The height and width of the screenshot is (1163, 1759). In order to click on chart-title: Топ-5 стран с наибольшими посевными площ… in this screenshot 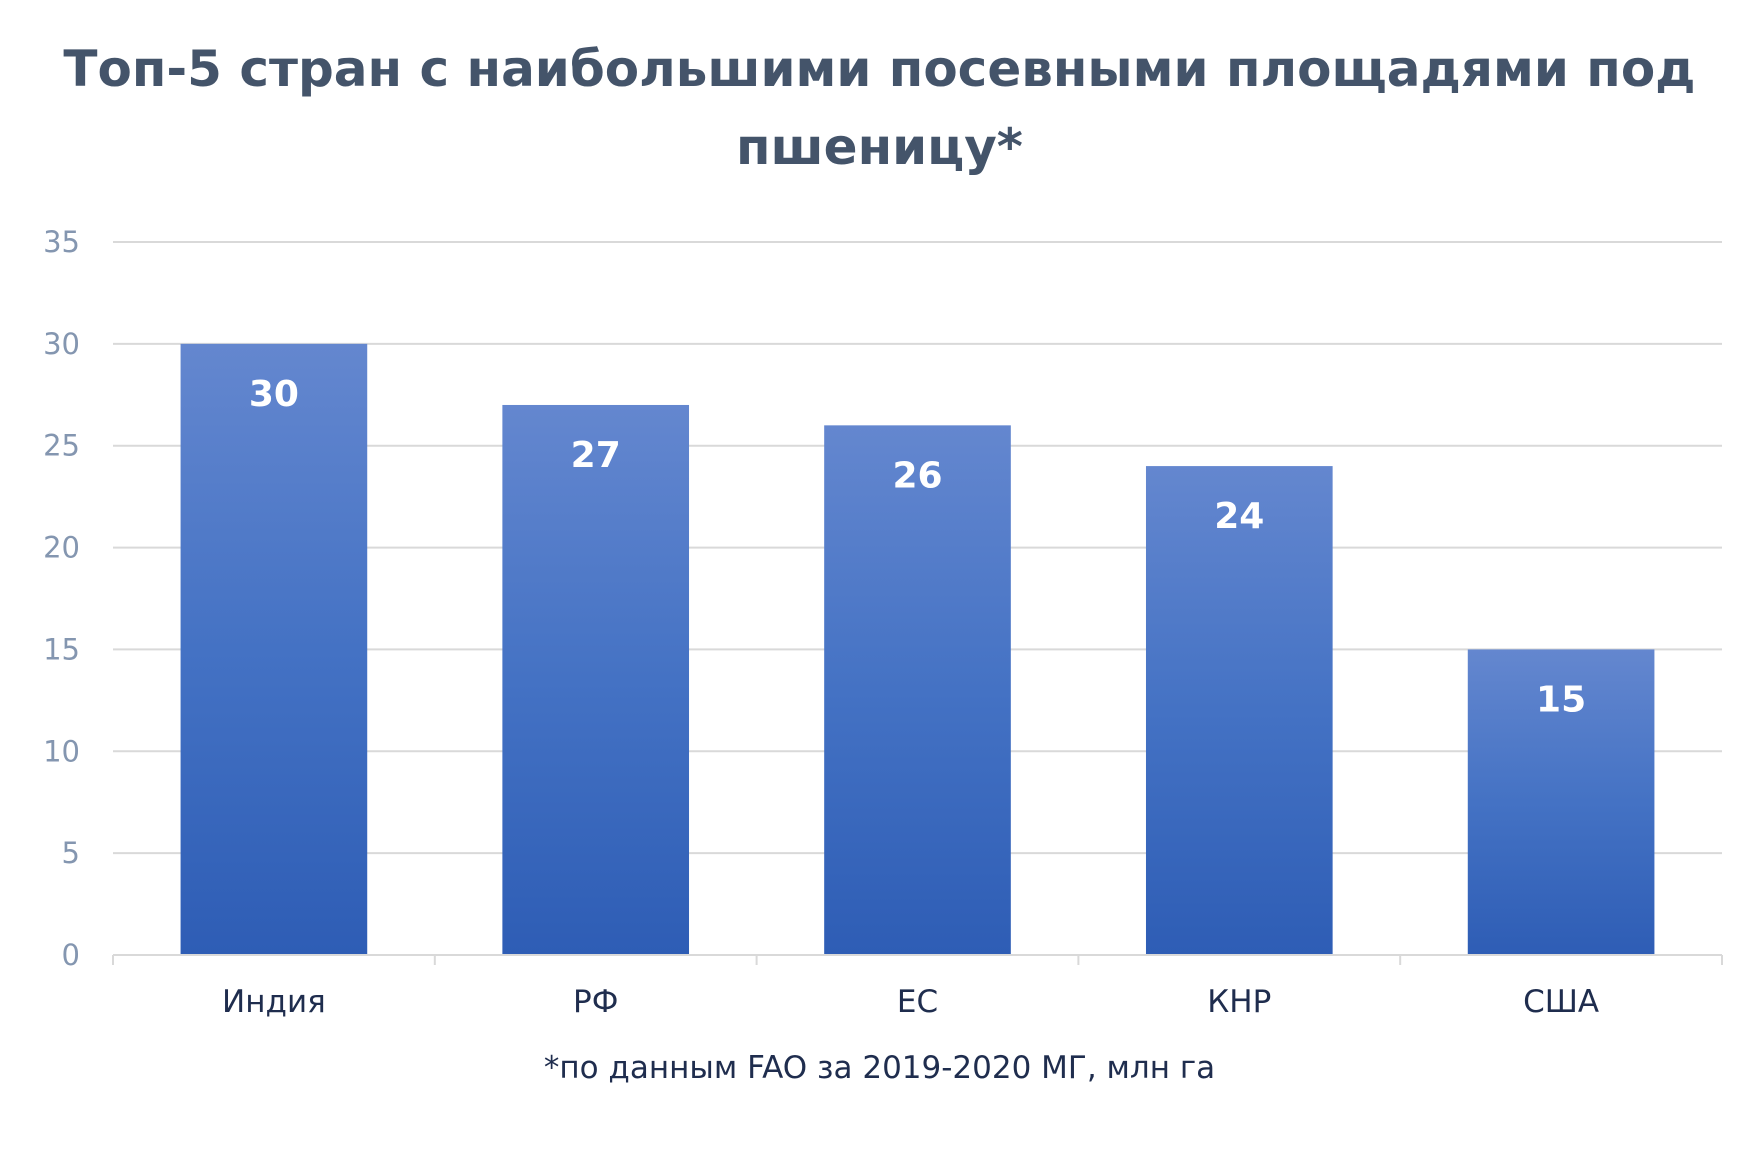, I will do `click(879, 108)`.